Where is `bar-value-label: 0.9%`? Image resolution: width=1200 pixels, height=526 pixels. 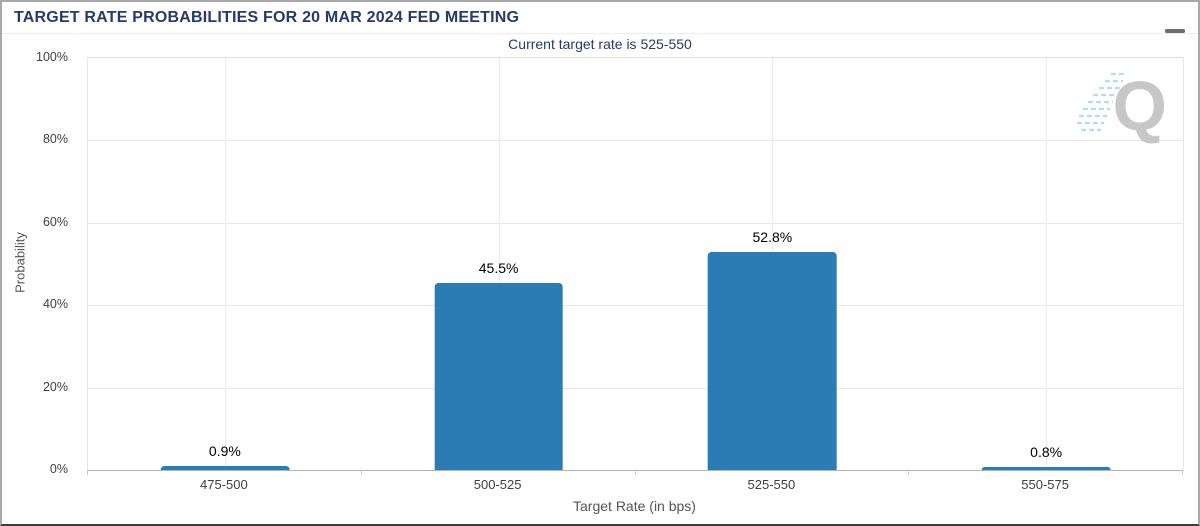
bar-value-label: 0.9% is located at coordinates (224, 451).